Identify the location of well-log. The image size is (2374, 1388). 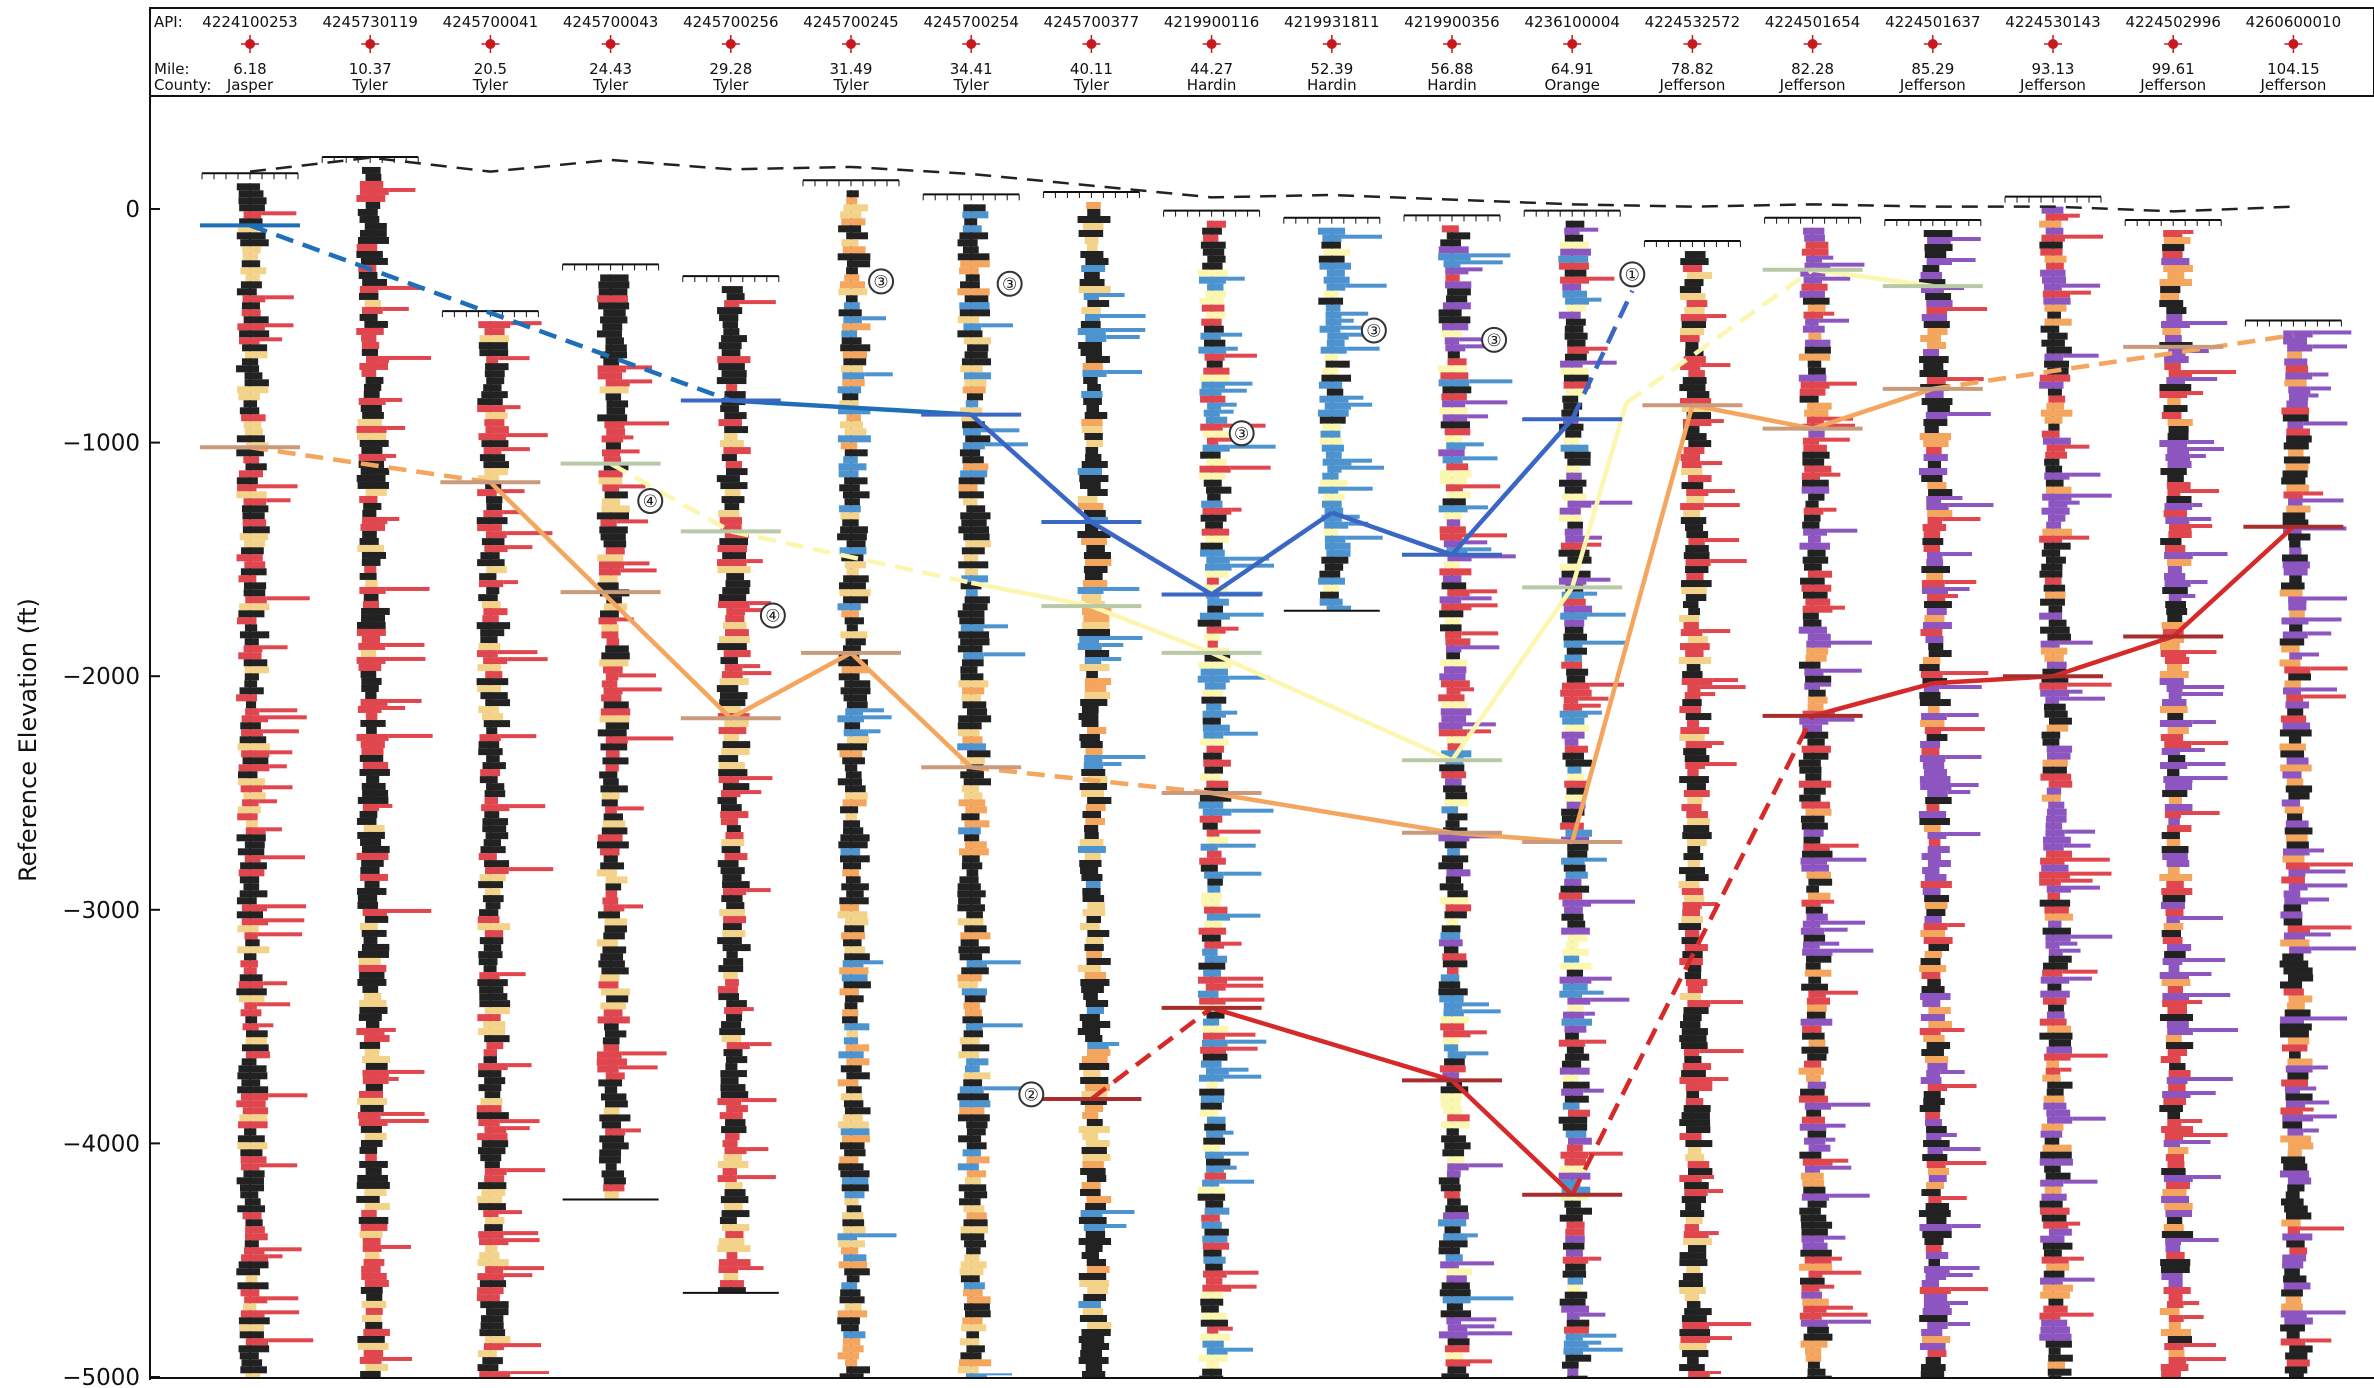
(731, 784).